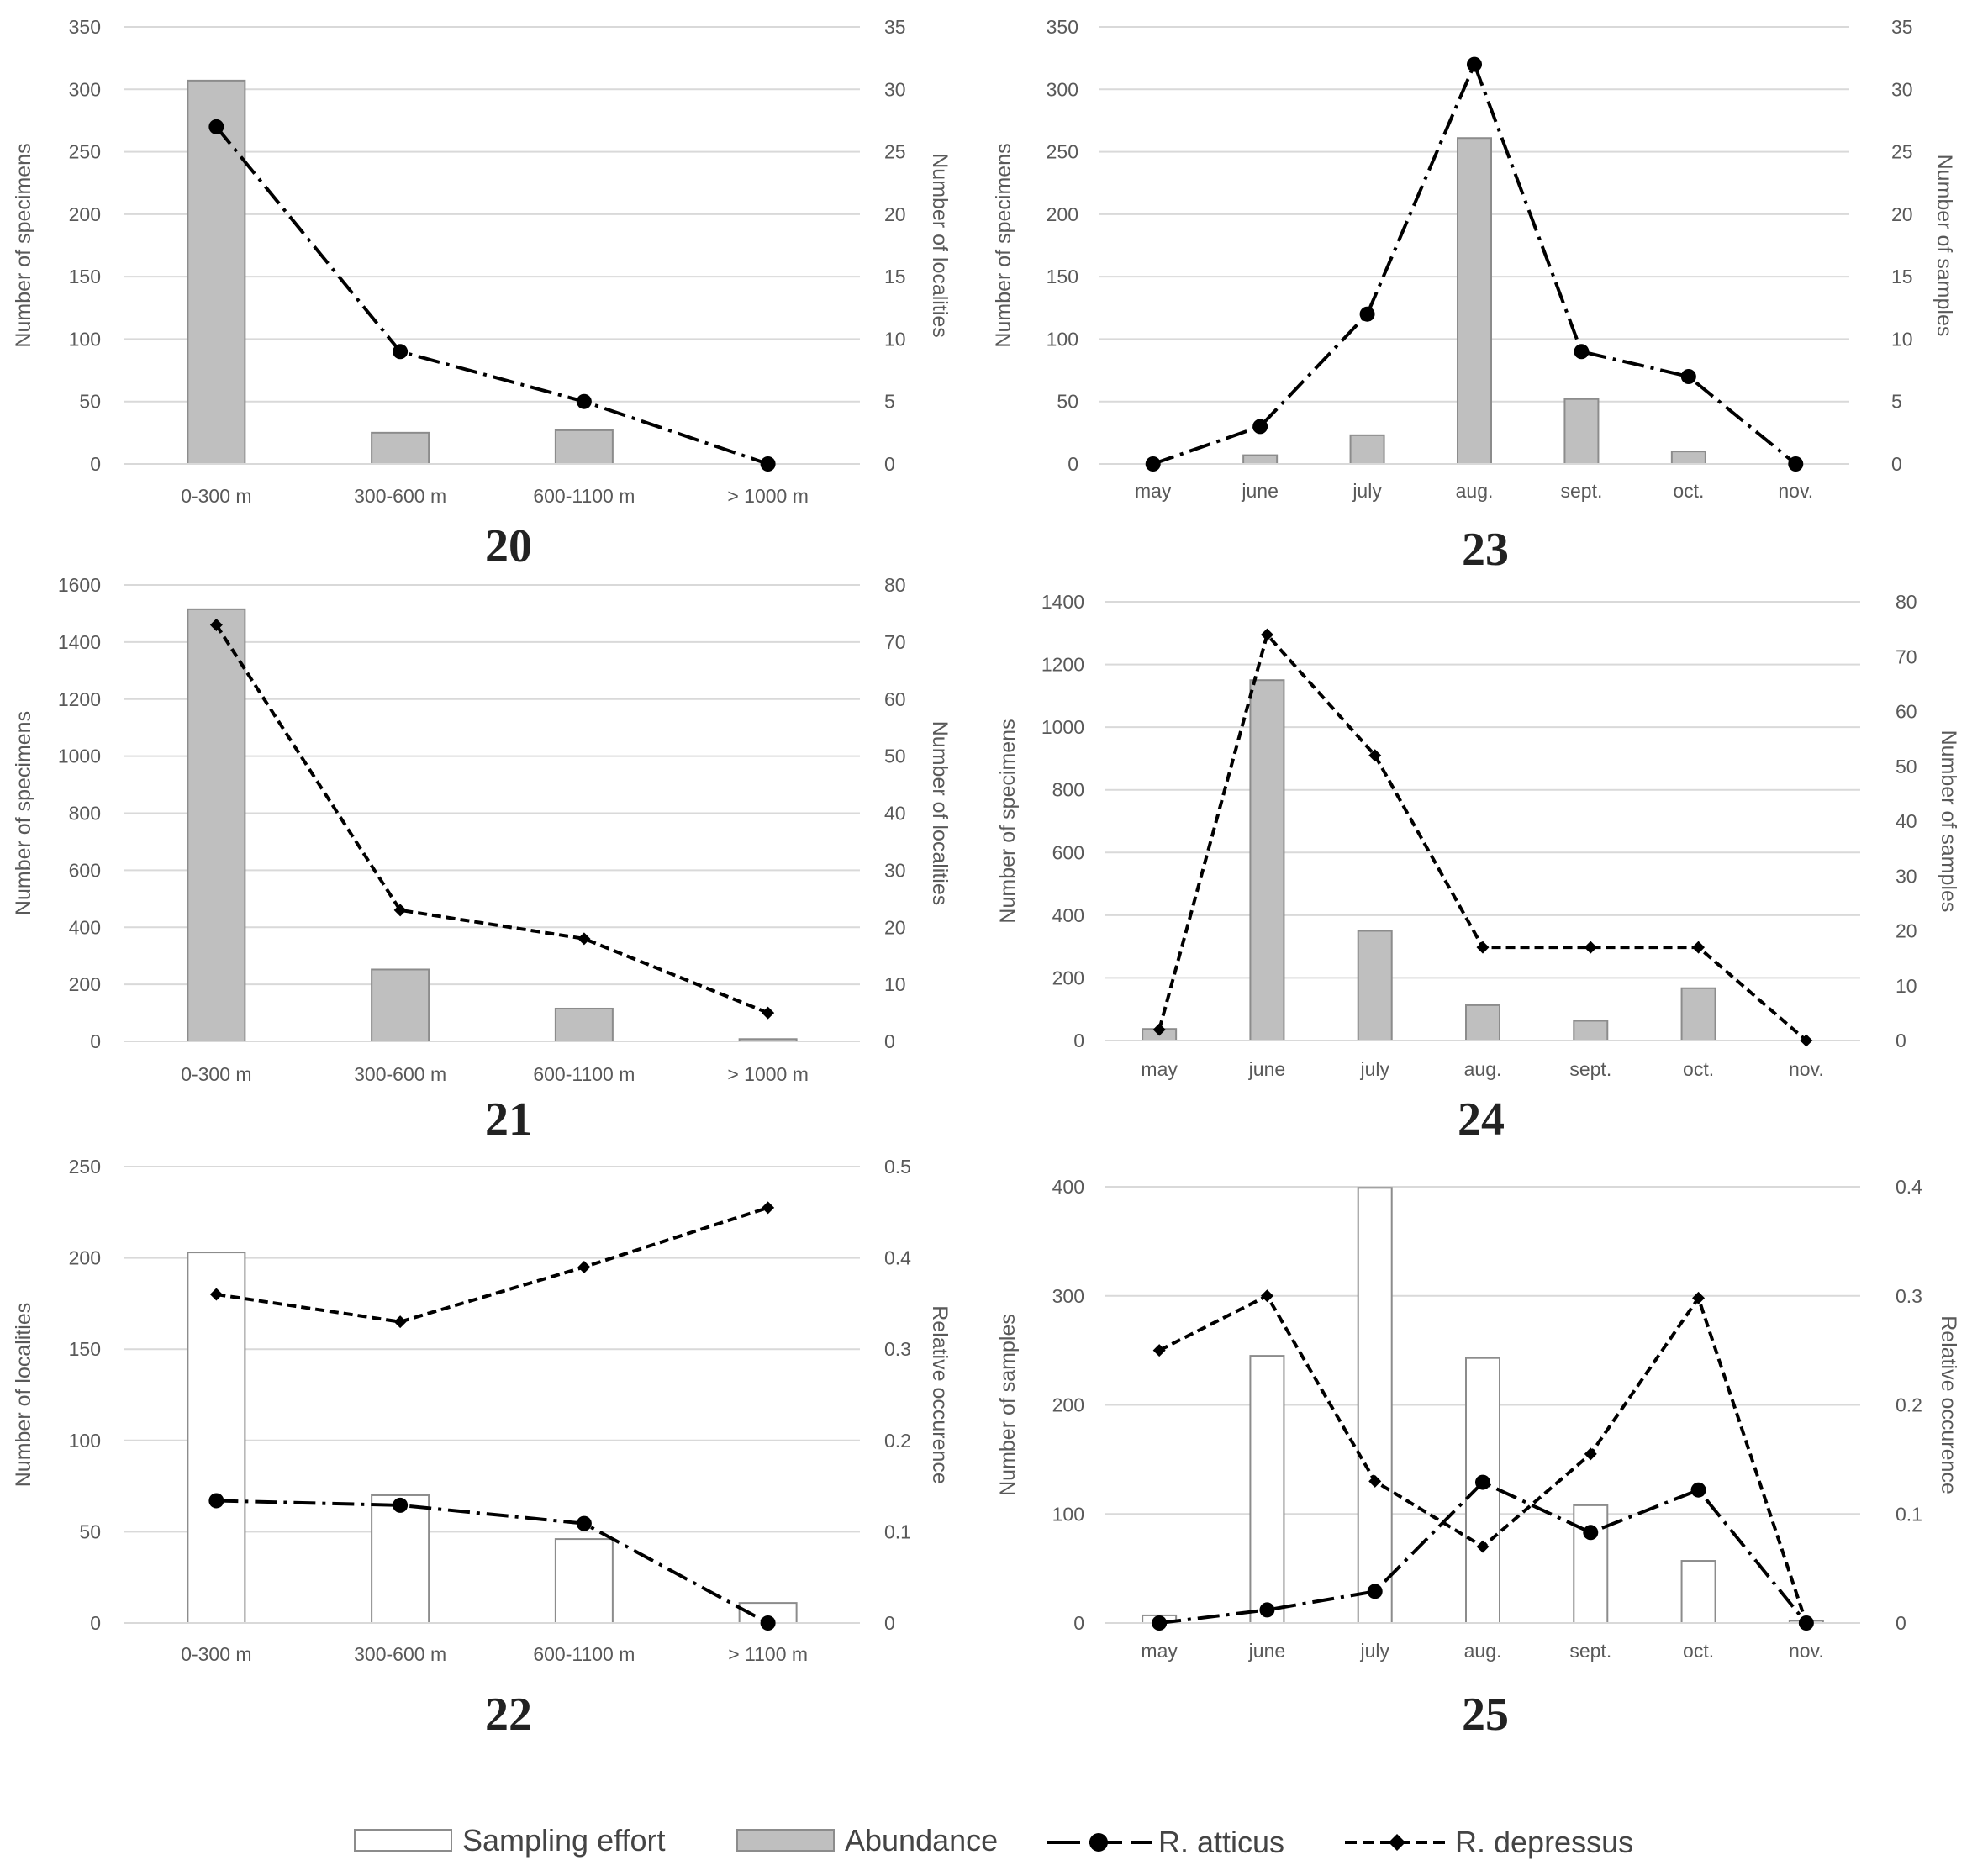  Describe the element at coordinates (1795, 491) in the screenshot. I see `x-tick-label: nov.` at that location.